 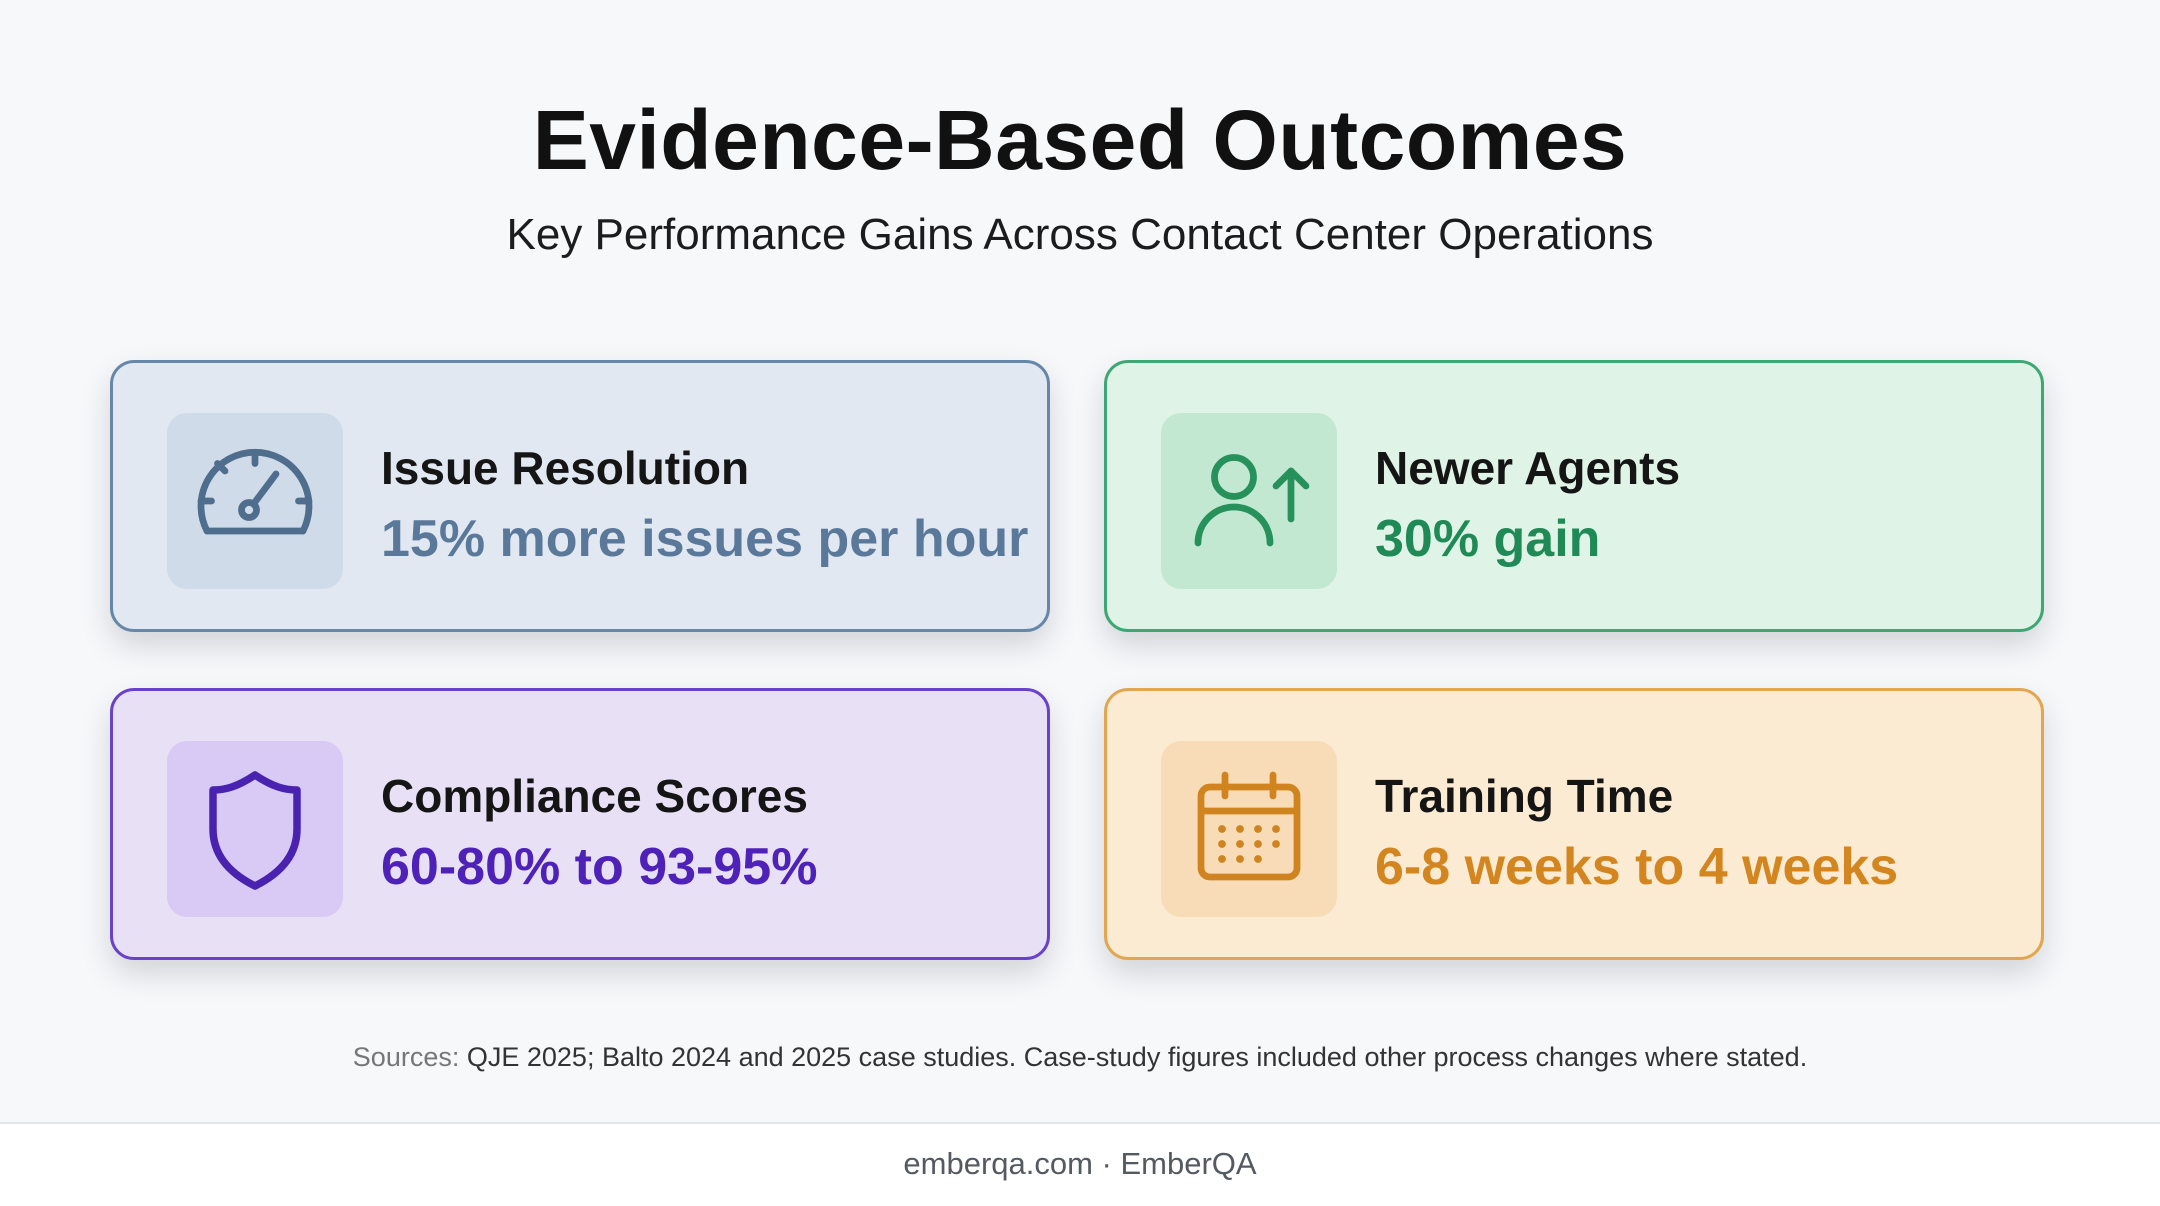 What do you see at coordinates (1637, 867) in the screenshot?
I see `card-value: 6-8 weeks to 4 weeks` at bounding box center [1637, 867].